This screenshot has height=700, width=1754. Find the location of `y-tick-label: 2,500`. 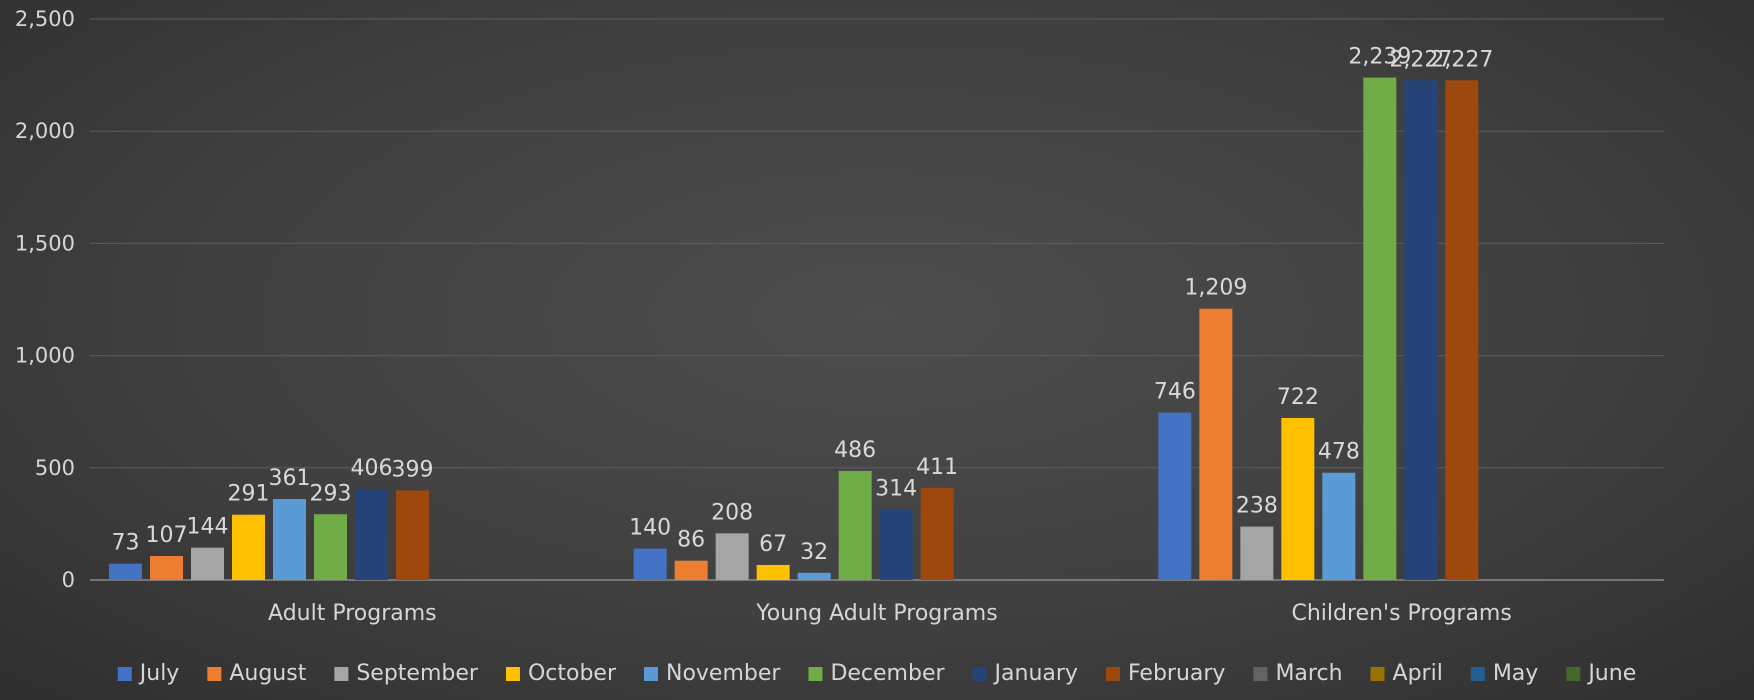

y-tick-label: 2,500 is located at coordinates (45, 19).